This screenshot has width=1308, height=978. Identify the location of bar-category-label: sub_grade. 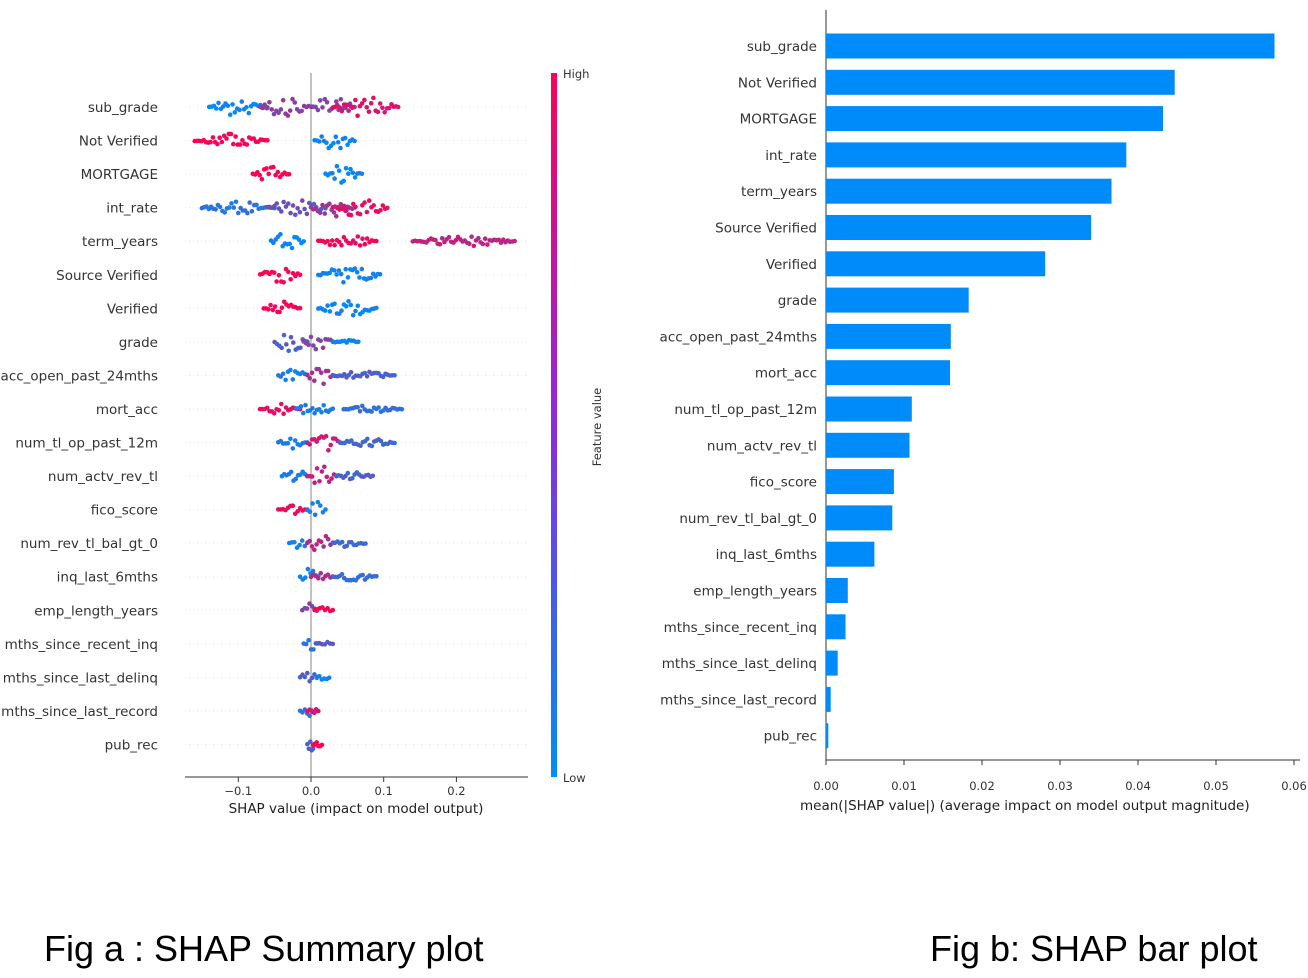
(782, 47).